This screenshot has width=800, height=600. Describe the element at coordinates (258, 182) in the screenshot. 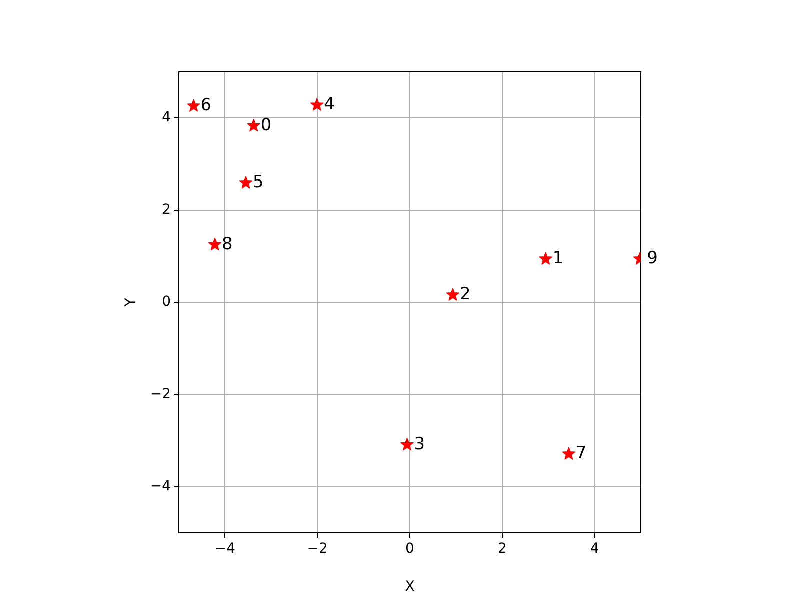

I see `annotation: 5` at that location.